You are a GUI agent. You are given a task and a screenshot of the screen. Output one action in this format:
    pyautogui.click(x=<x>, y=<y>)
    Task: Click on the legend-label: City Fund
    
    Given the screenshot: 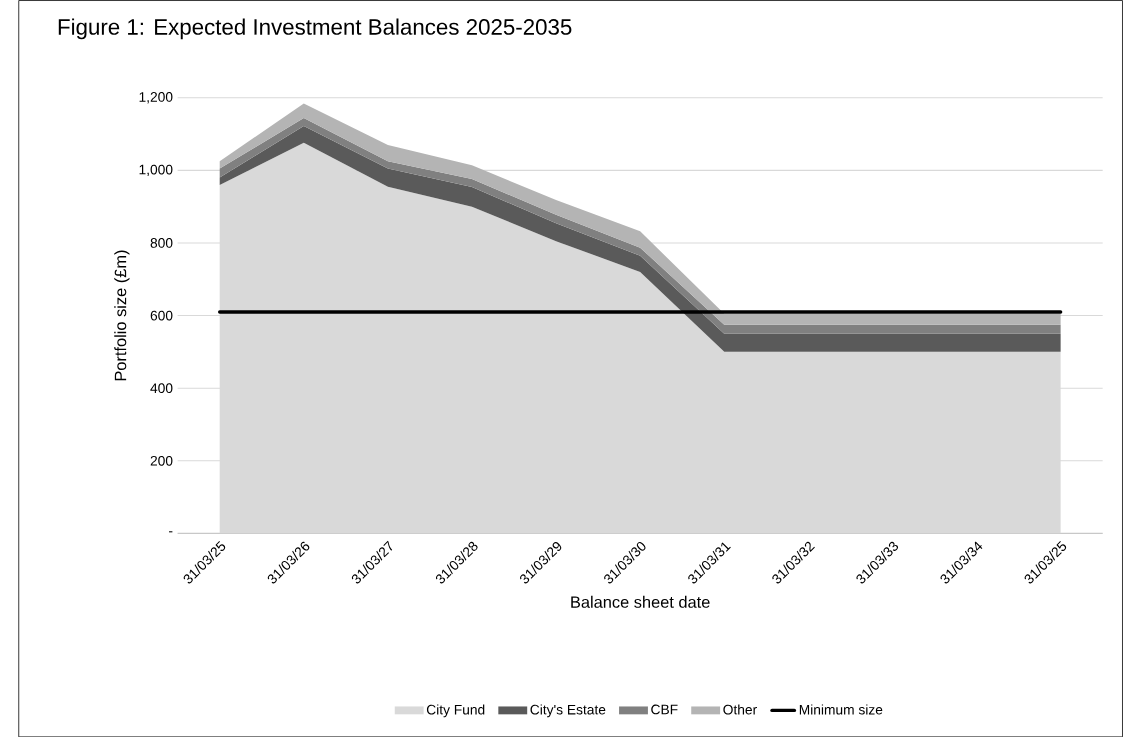 What is the action you would take?
    pyautogui.click(x=455, y=711)
    